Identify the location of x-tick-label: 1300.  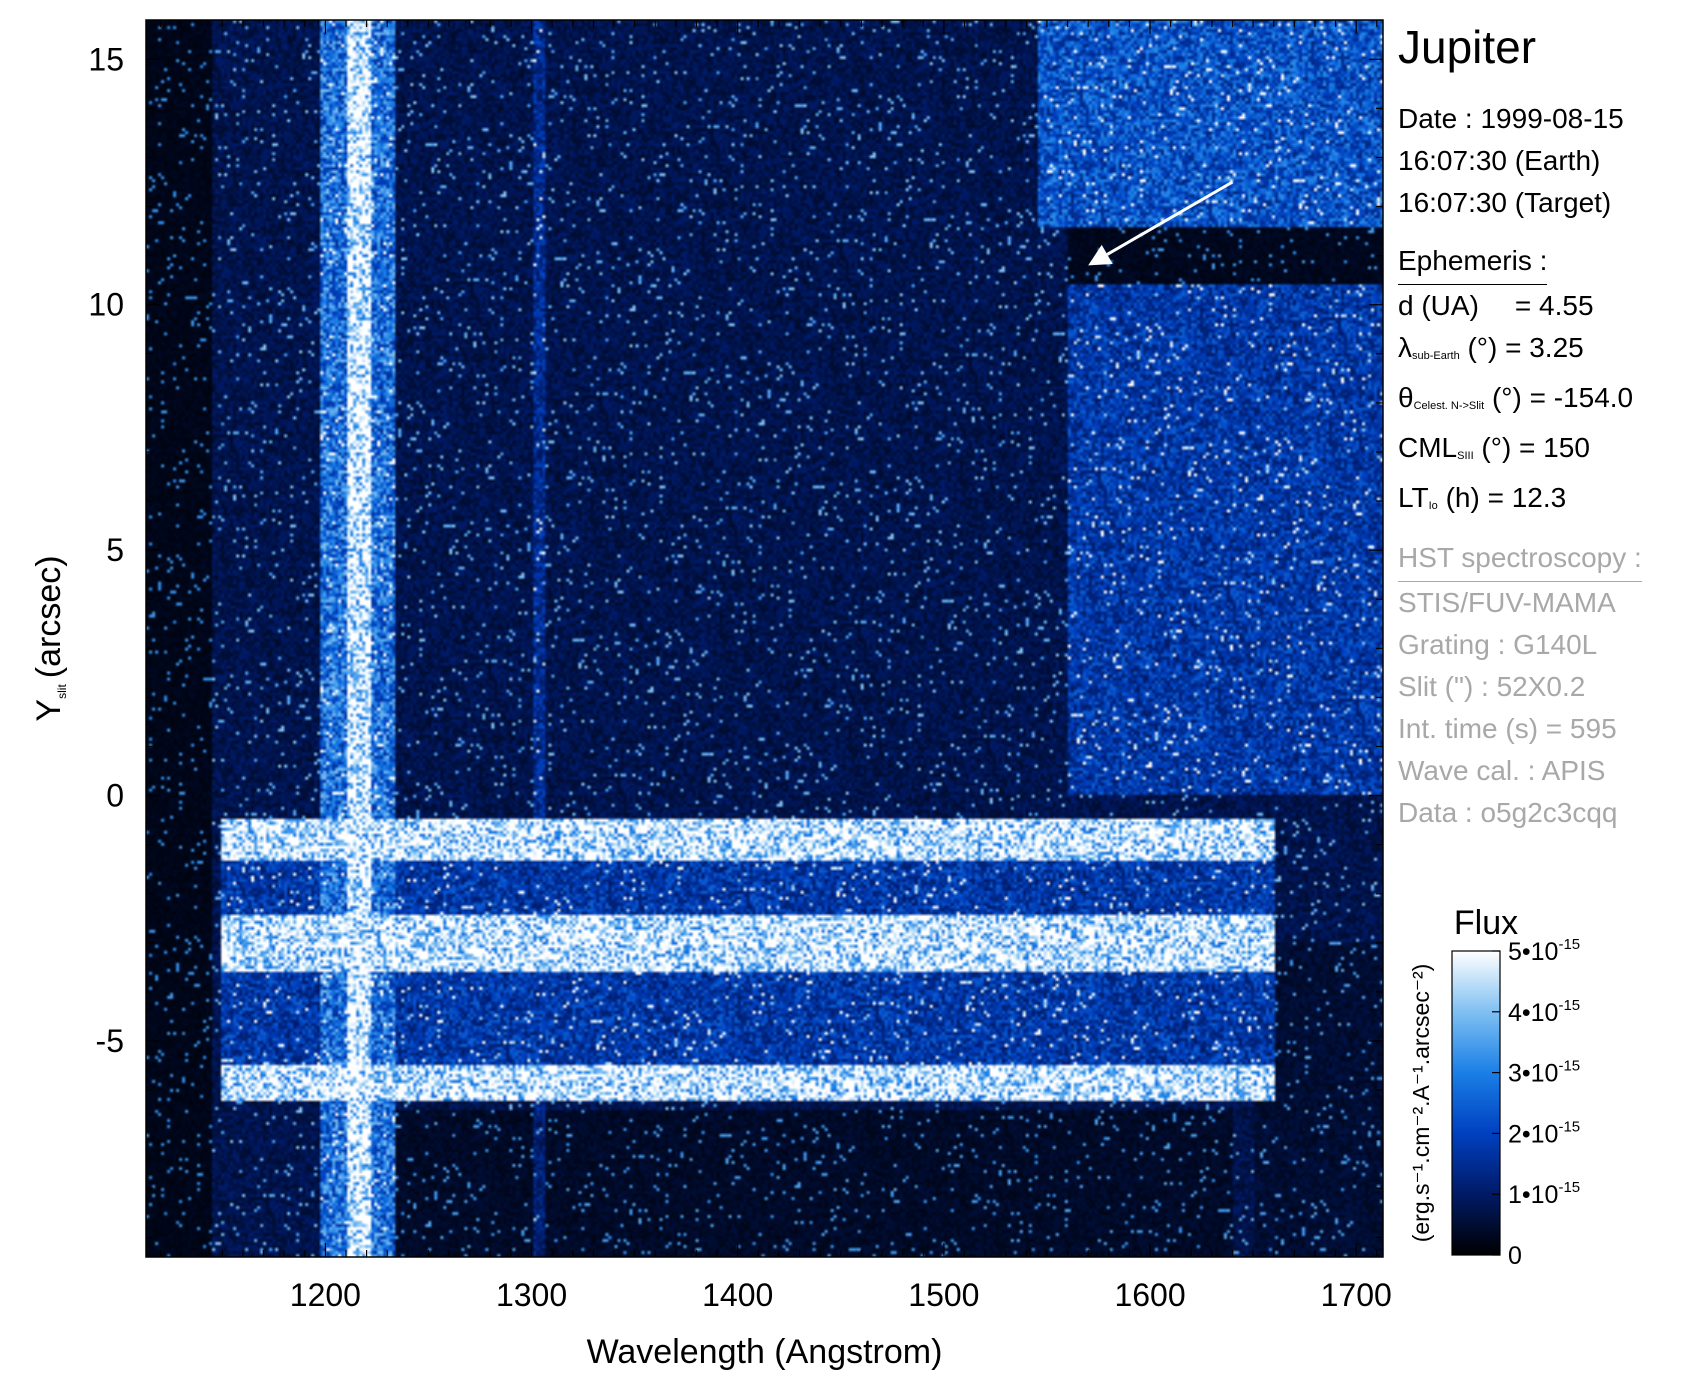
(531, 1295).